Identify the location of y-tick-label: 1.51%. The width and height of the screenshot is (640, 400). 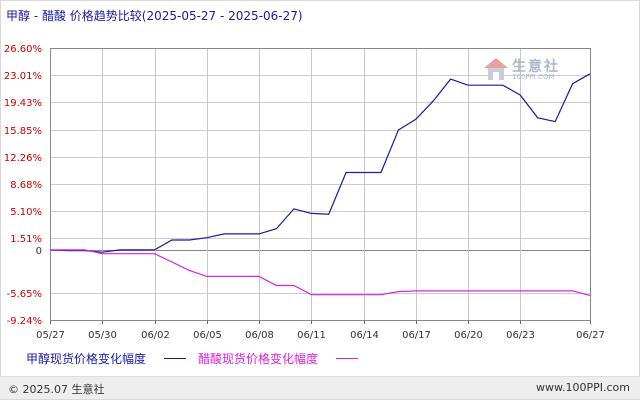
(26, 239).